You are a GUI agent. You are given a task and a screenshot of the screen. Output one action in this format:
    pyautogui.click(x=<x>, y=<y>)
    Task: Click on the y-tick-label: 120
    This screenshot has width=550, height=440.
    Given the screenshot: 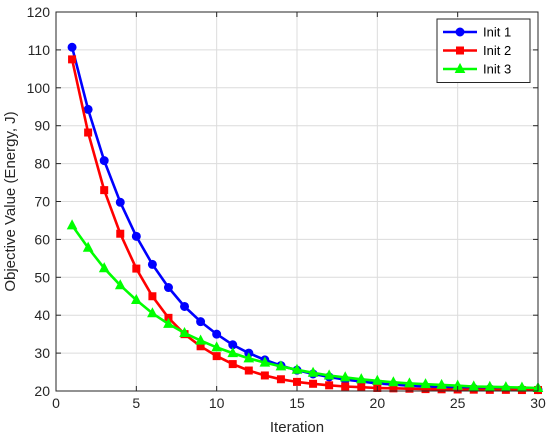 What is the action you would take?
    pyautogui.click(x=39, y=12)
    